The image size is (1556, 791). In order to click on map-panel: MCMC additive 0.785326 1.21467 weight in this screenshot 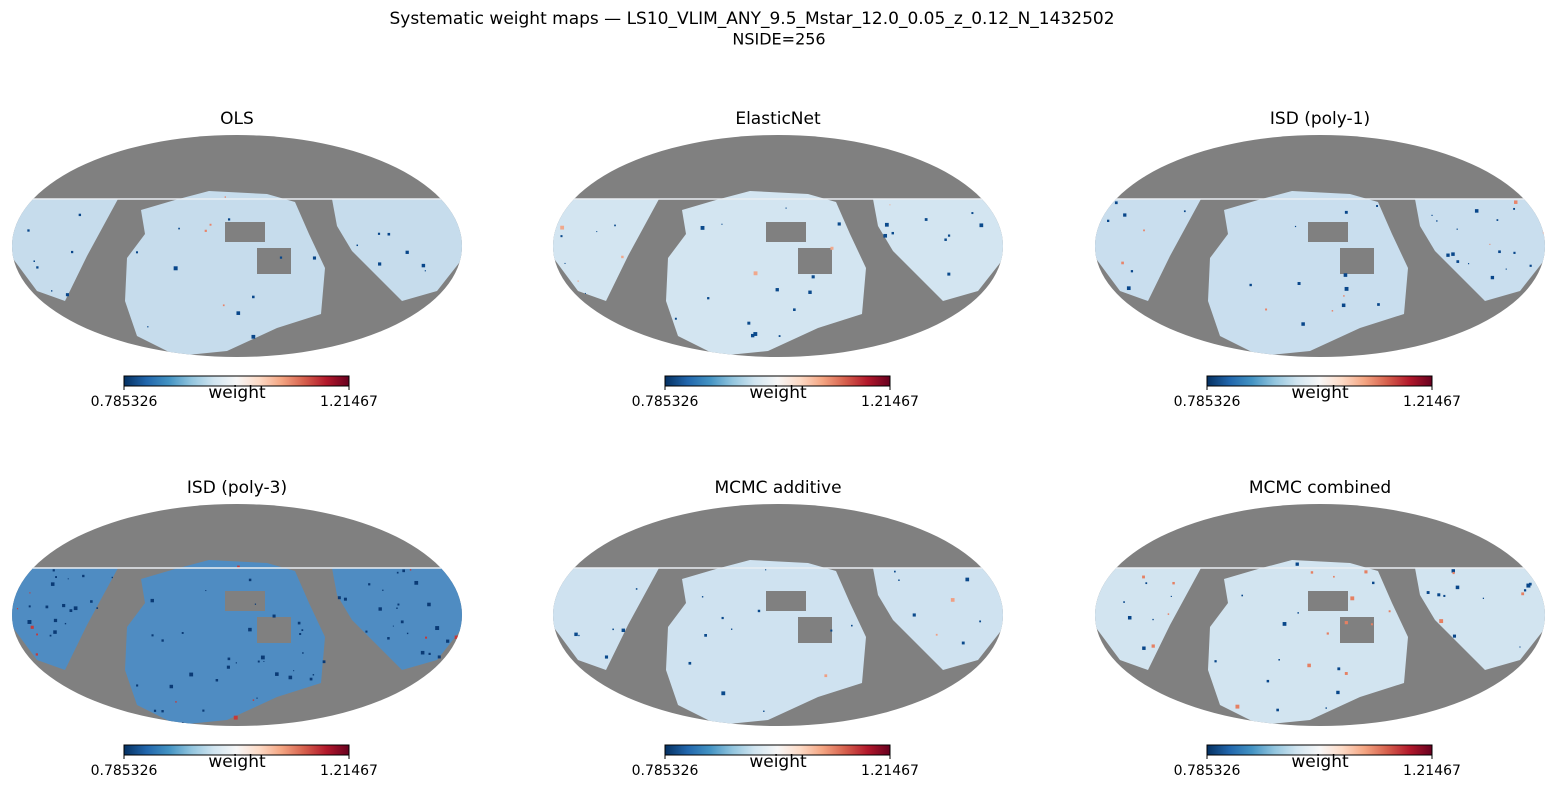, I will do `click(778, 628)`.